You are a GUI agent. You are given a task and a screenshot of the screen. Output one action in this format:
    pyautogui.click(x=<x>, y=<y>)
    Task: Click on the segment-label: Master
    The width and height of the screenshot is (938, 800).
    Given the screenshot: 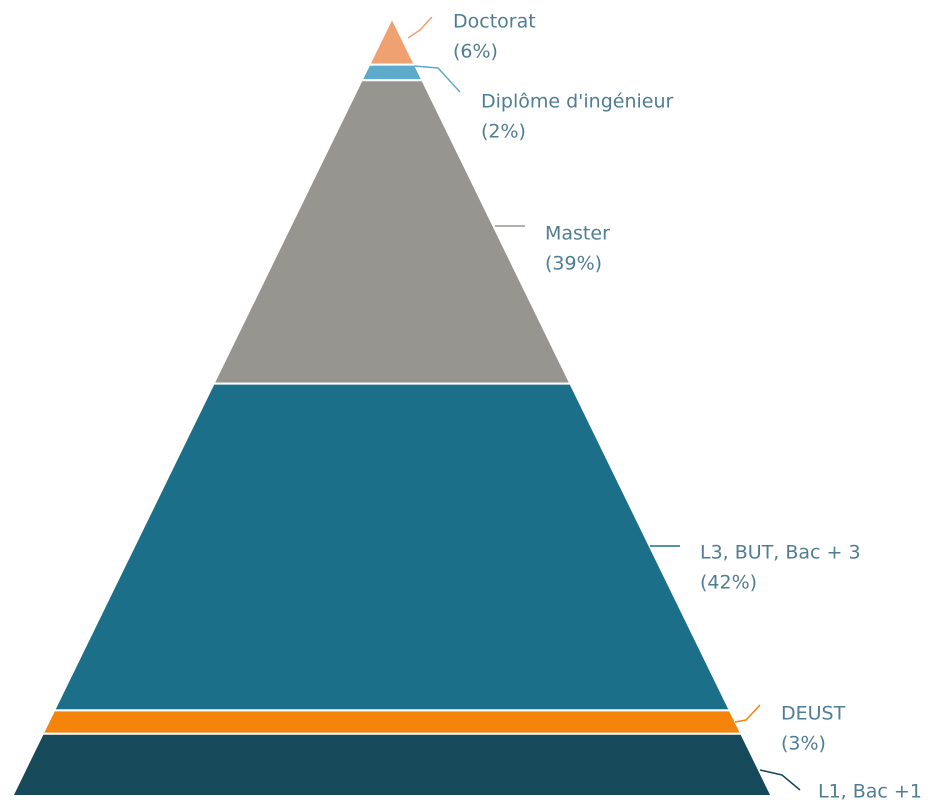 What is the action you would take?
    pyautogui.click(x=577, y=234)
    